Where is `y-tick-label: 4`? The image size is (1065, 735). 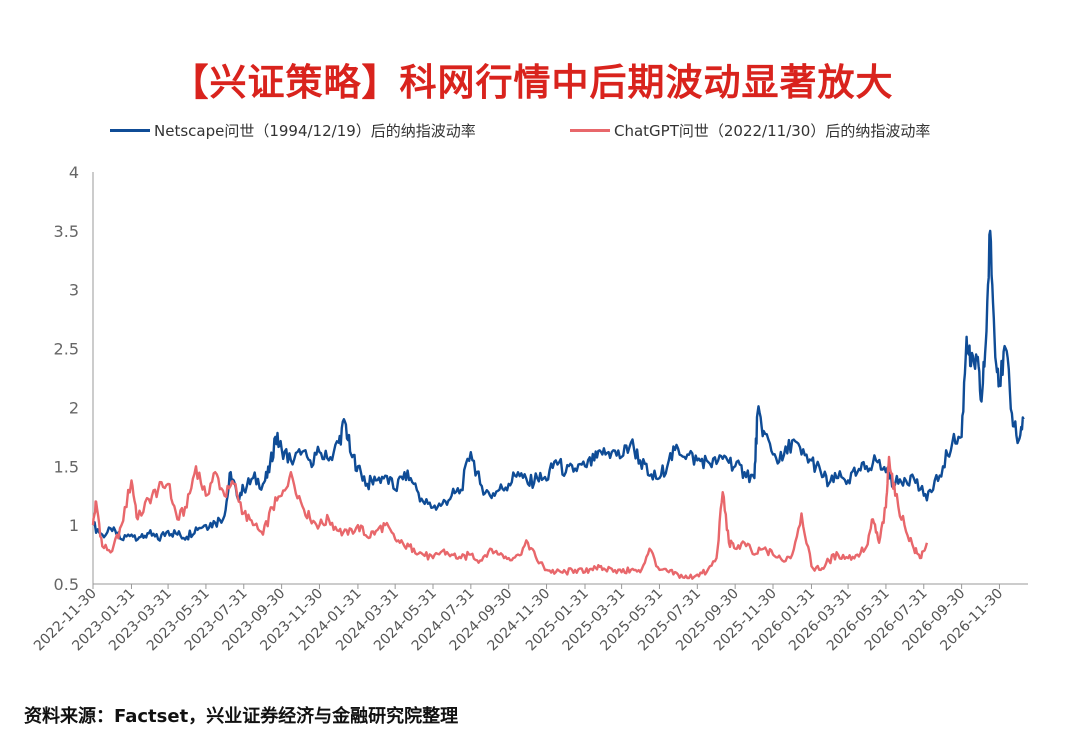 y-tick-label: 4 is located at coordinates (74, 172).